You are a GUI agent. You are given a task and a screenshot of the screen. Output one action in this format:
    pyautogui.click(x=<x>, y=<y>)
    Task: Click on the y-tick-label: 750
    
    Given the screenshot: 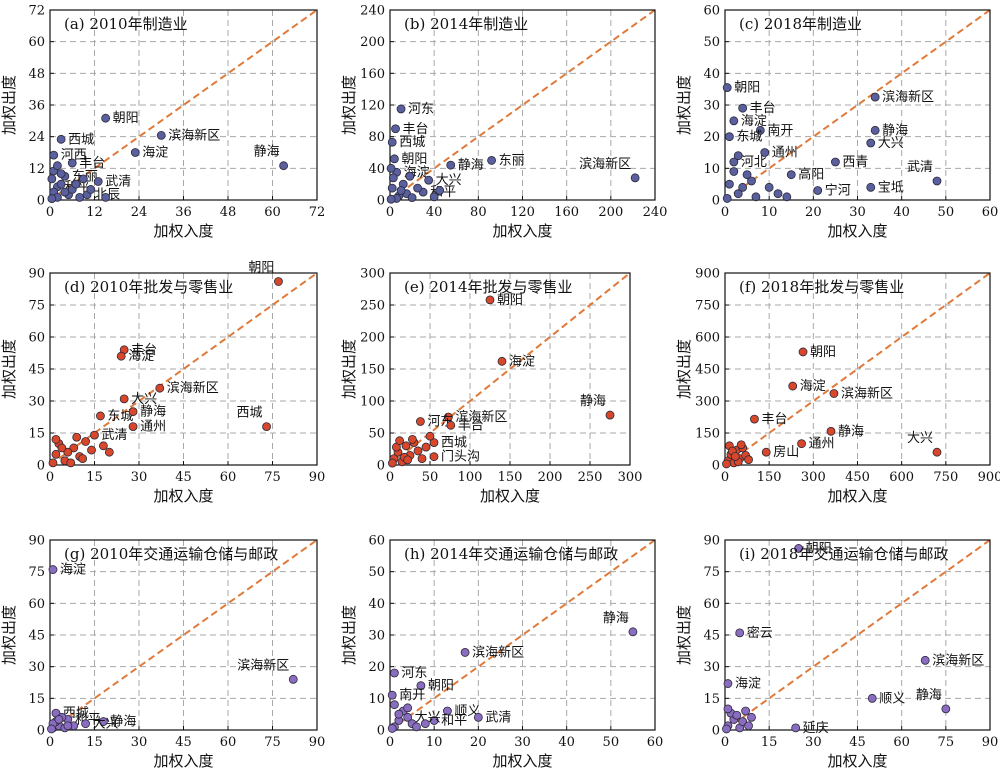 What is the action you would take?
    pyautogui.click(x=707, y=306)
    